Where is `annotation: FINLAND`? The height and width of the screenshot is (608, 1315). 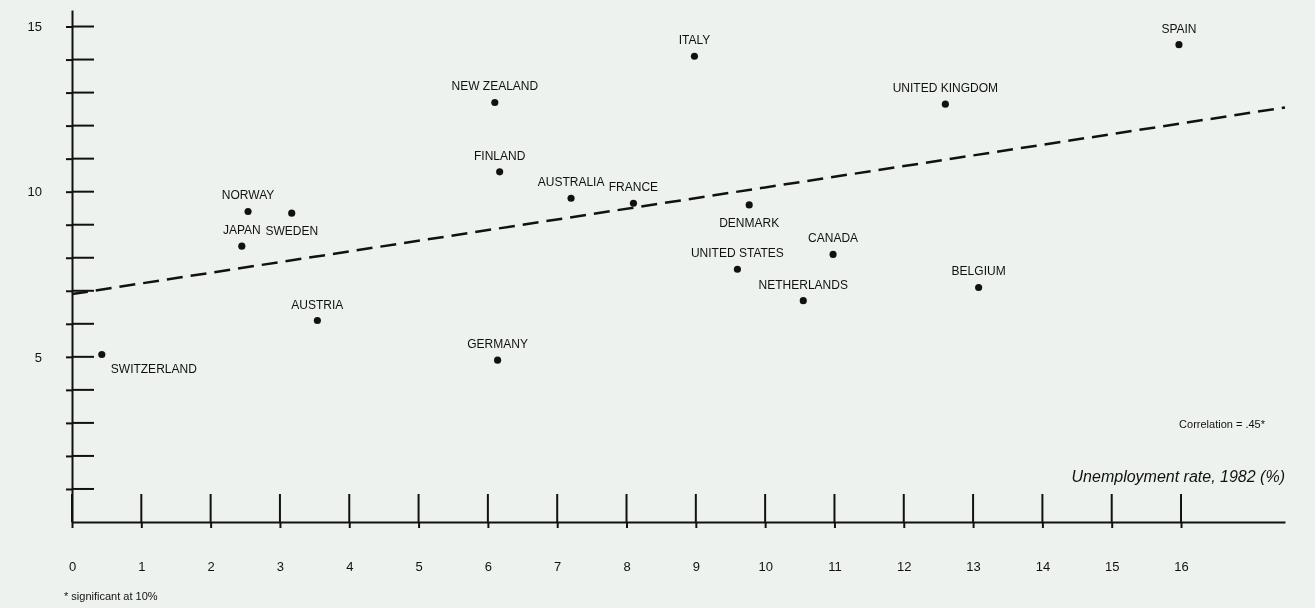 annotation: FINLAND is located at coordinates (500, 155).